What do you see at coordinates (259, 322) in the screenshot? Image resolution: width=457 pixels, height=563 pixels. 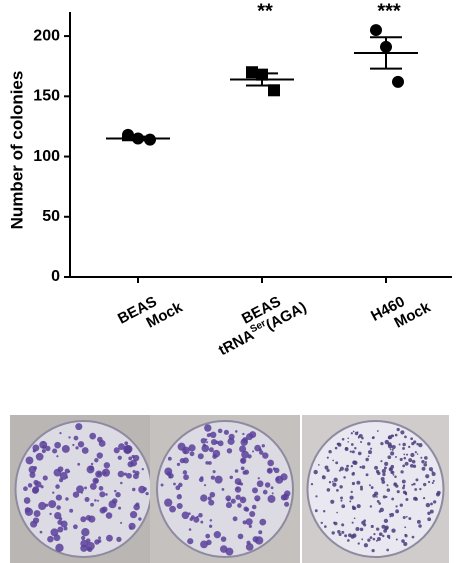 I see `x-tick-label: BEAStRNASer(AGA)` at bounding box center [259, 322].